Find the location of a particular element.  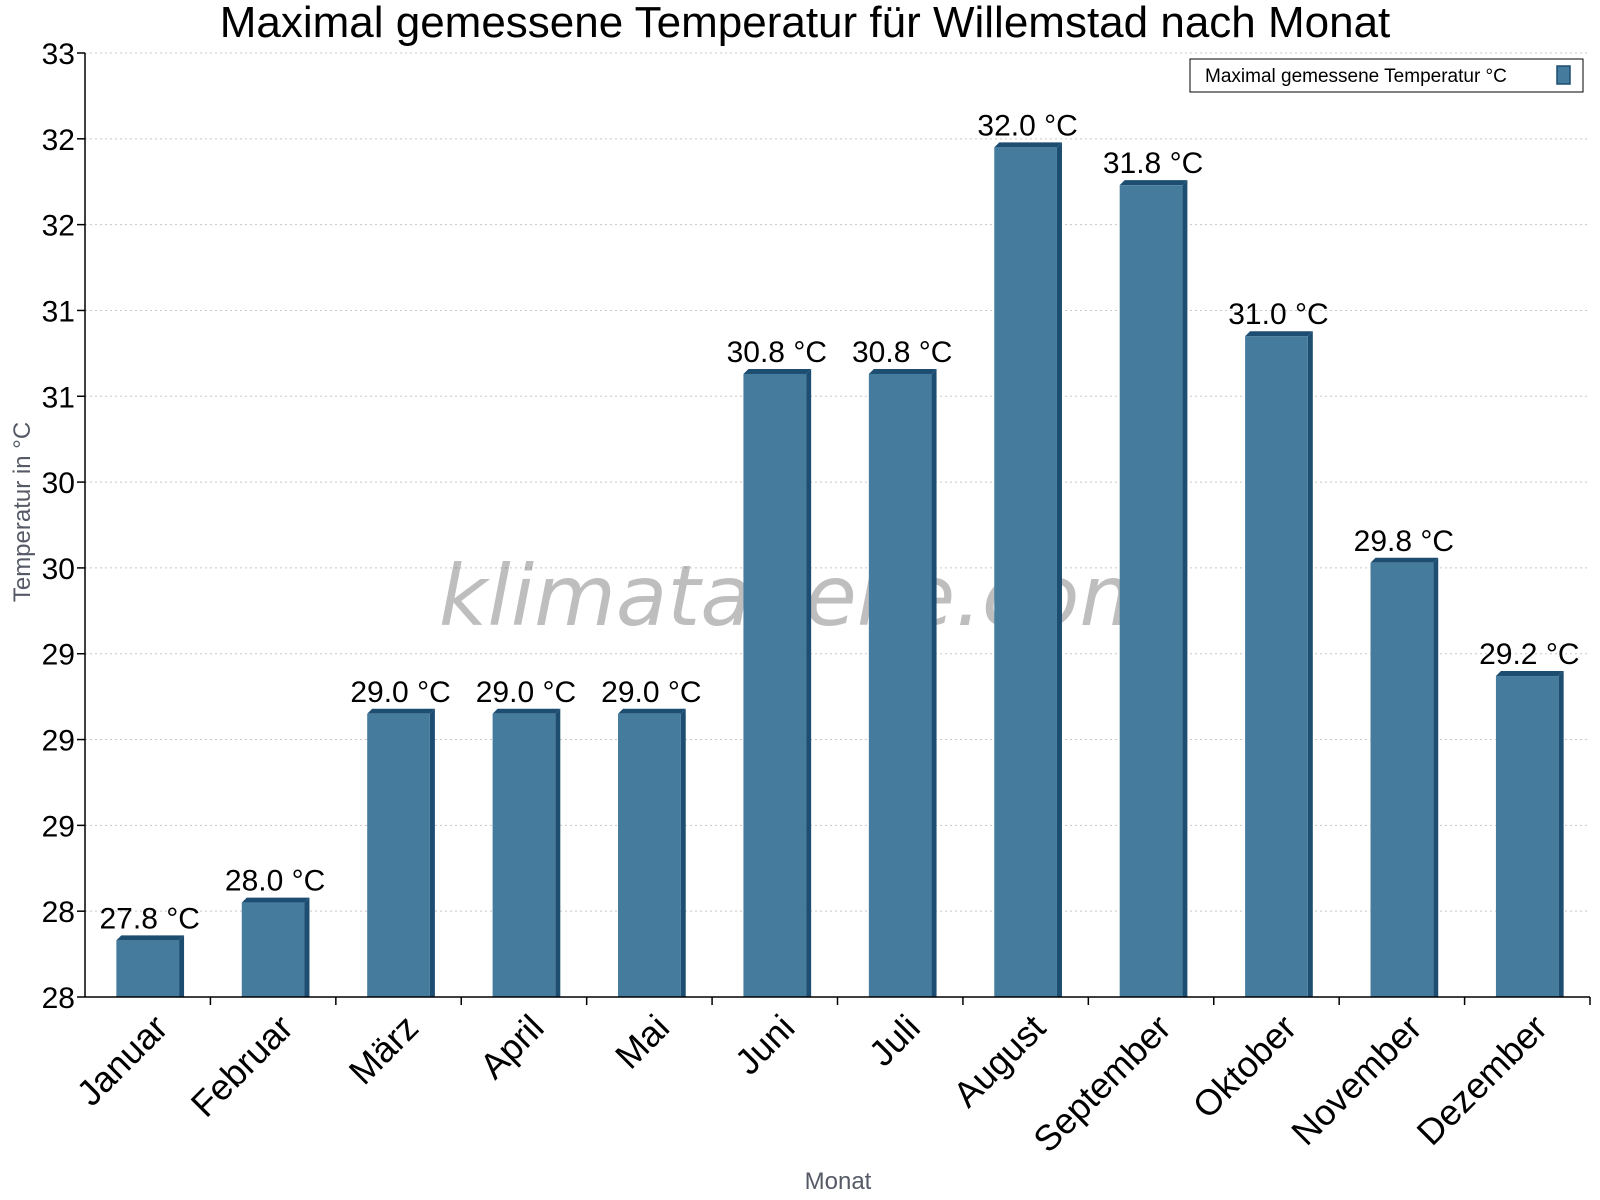

data-label: 31.8 °C is located at coordinates (1153, 163).